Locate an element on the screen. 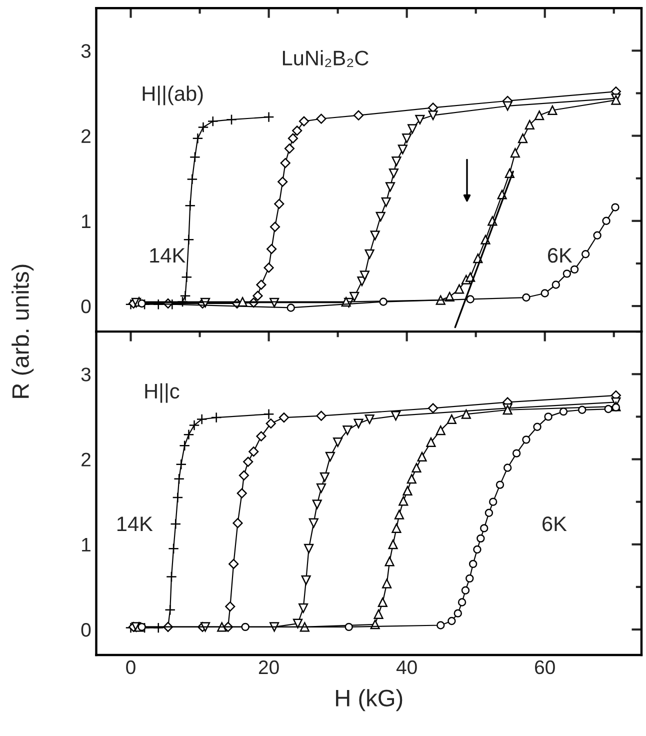  x-tick-label: 0 is located at coordinates (131, 667).